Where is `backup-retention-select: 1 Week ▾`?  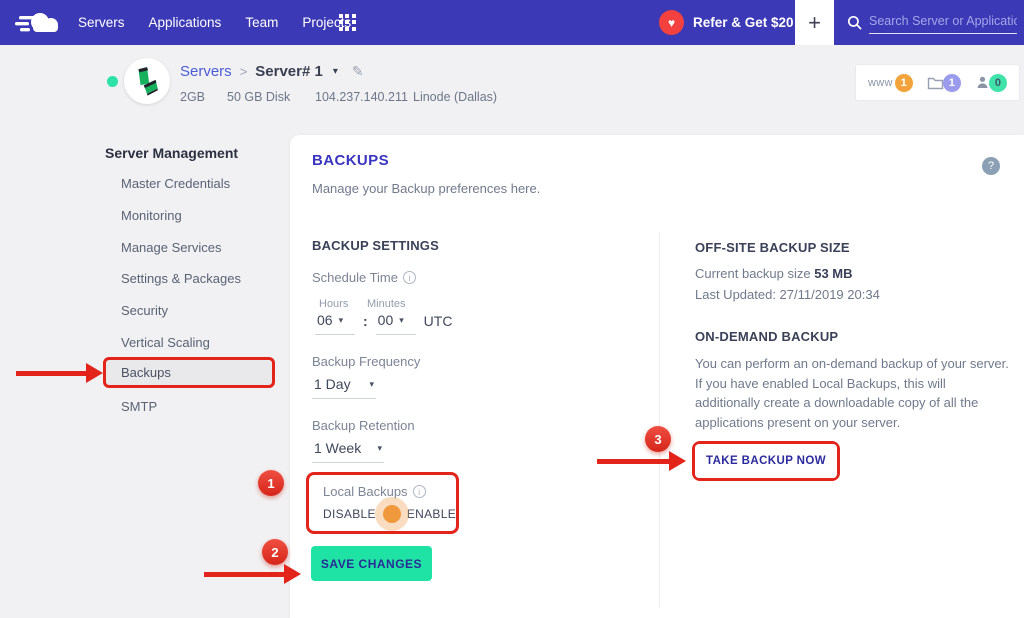 backup-retention-select: 1 Week ▾ is located at coordinates (348, 450).